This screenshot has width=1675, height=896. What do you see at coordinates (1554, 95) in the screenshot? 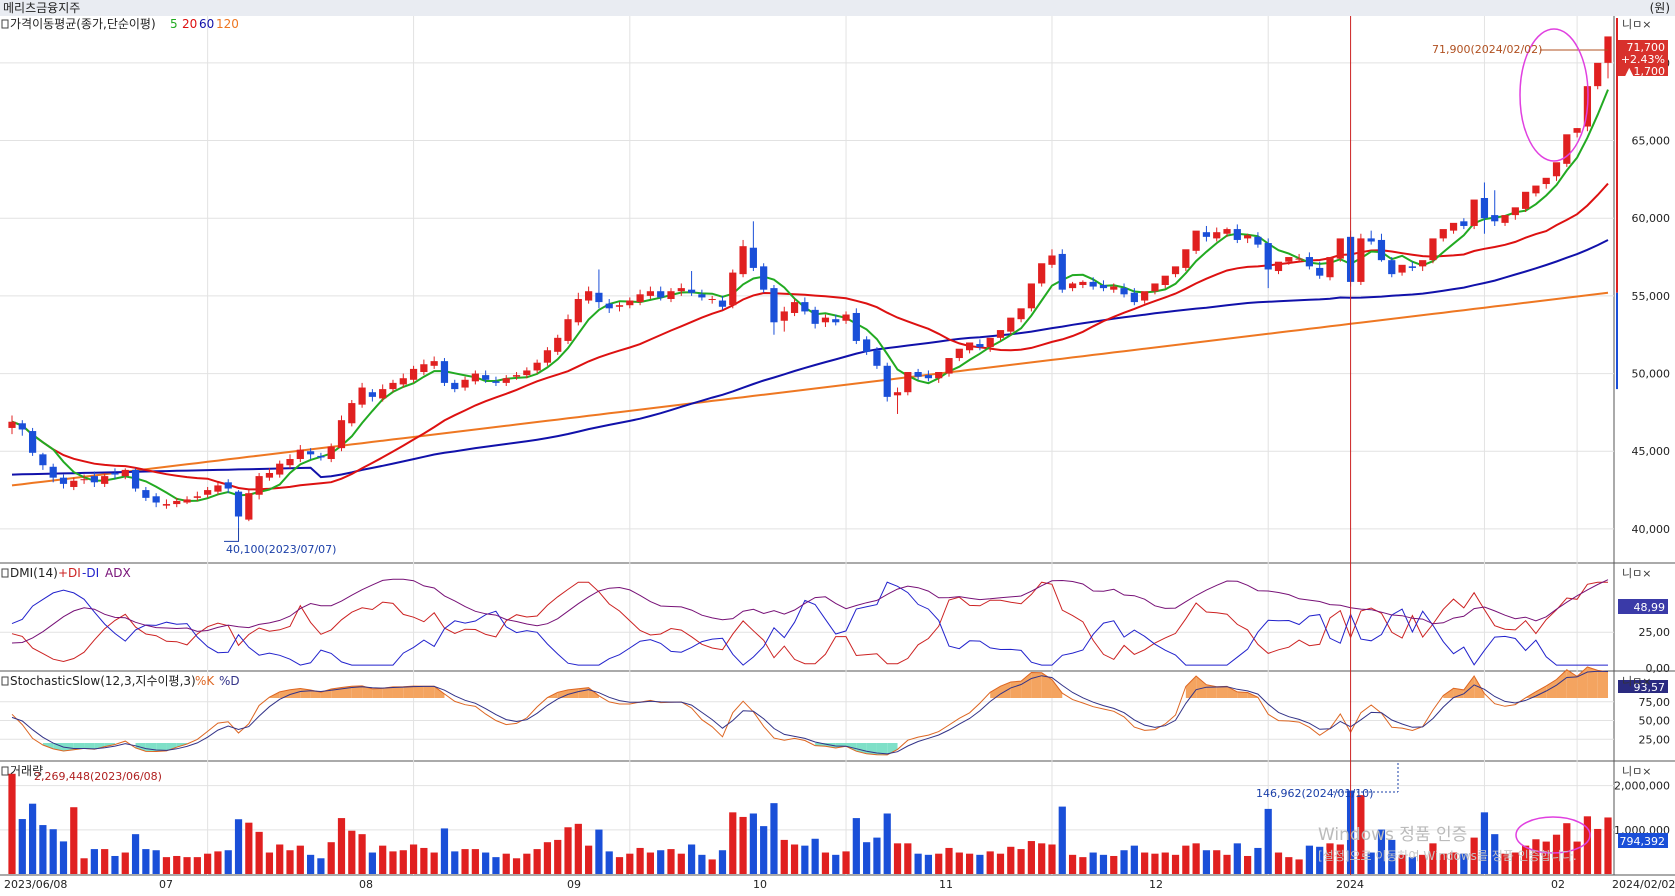
I see `highlight-price-circle` at bounding box center [1554, 95].